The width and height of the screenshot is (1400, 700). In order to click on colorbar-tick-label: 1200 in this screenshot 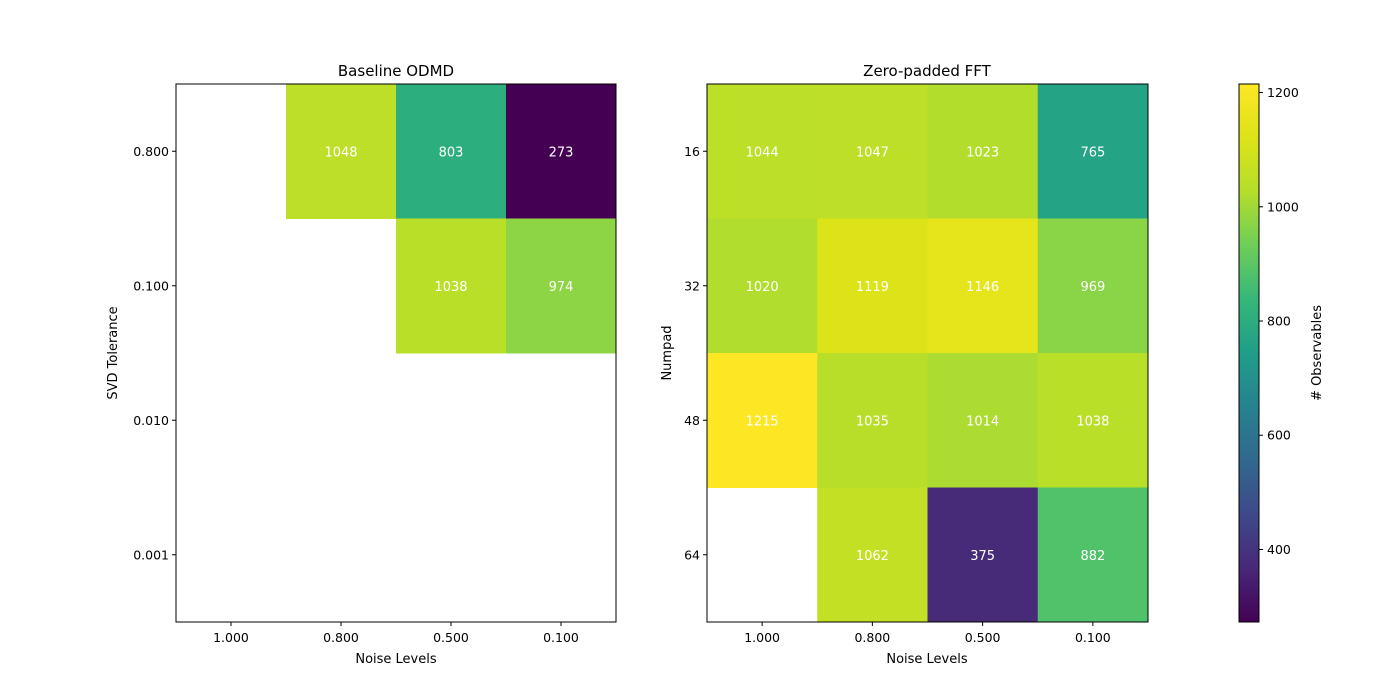, I will do `click(1283, 92)`.